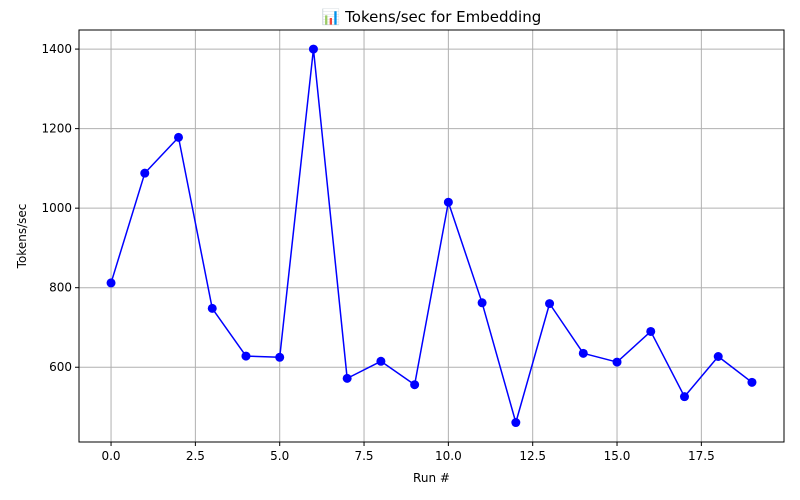  Describe the element at coordinates (363, 456) in the screenshot. I see `x-tick-label: 7.5` at that location.